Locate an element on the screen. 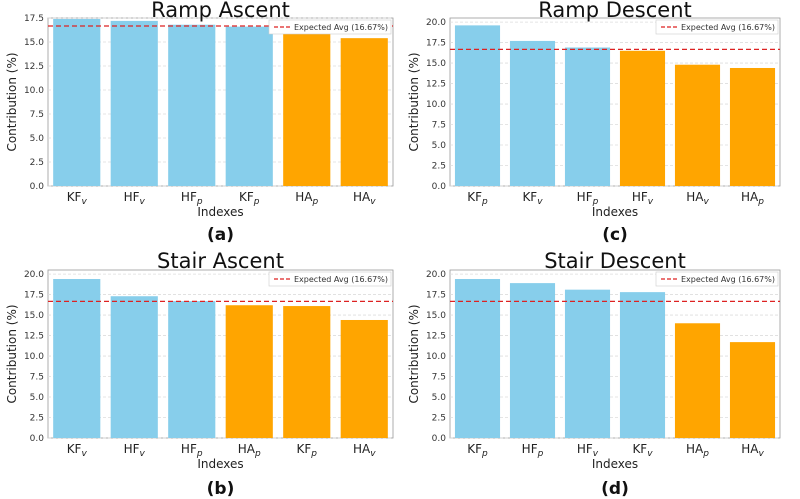 The width and height of the screenshot is (800, 499). chart-title: Stair Ascent is located at coordinates (220, 261).